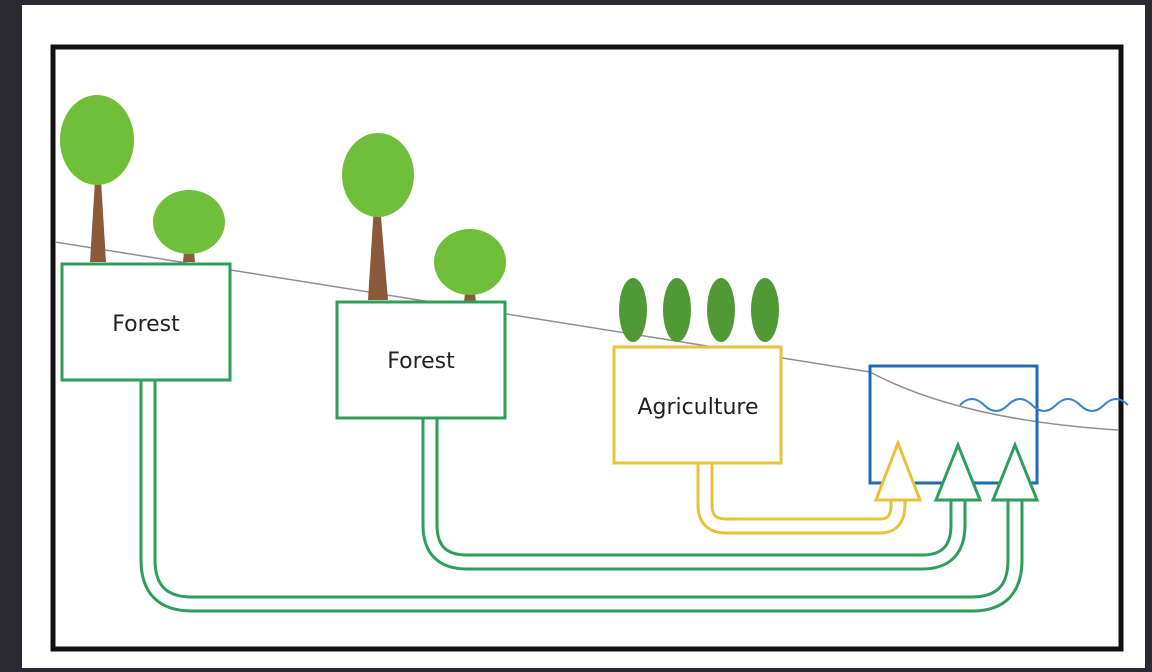  I want to click on agriculture-box, so click(697, 405).